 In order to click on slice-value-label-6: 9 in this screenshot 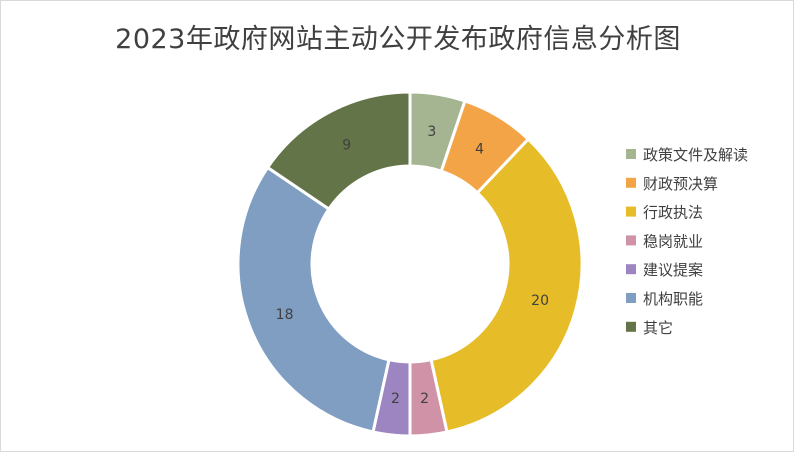, I will do `click(346, 146)`.